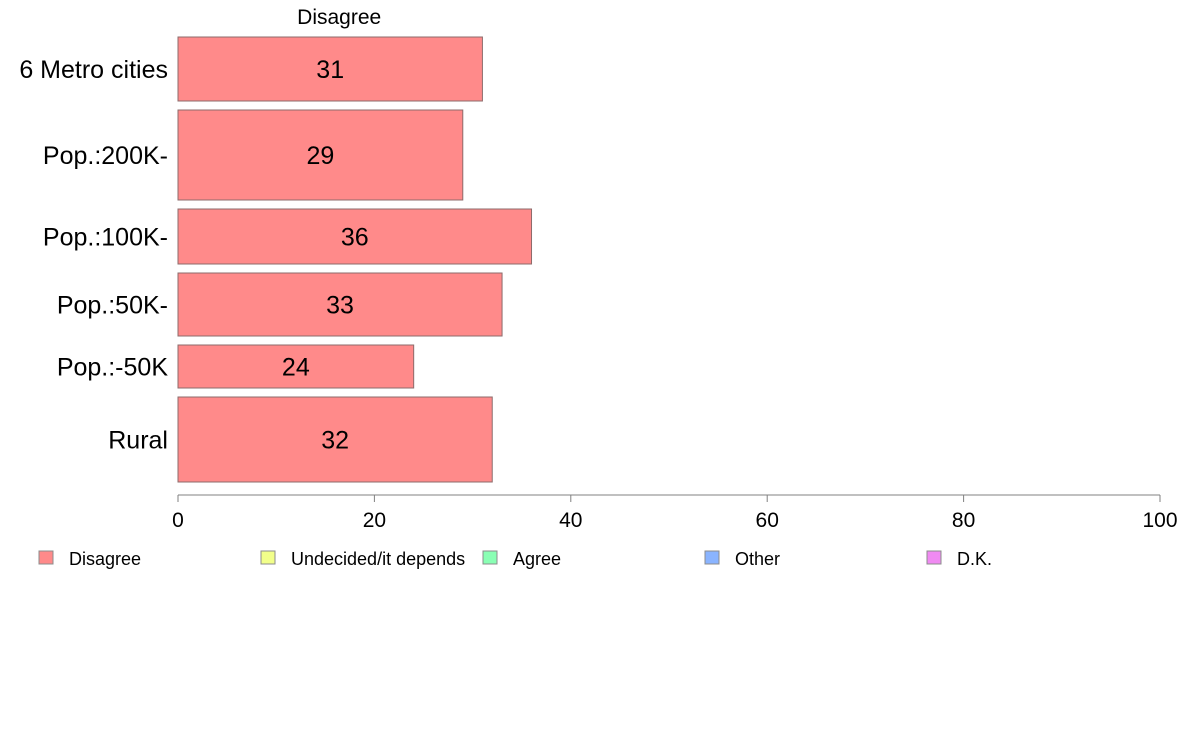 The height and width of the screenshot is (736, 1188). What do you see at coordinates (138, 441) in the screenshot?
I see `category-label: Rural` at bounding box center [138, 441].